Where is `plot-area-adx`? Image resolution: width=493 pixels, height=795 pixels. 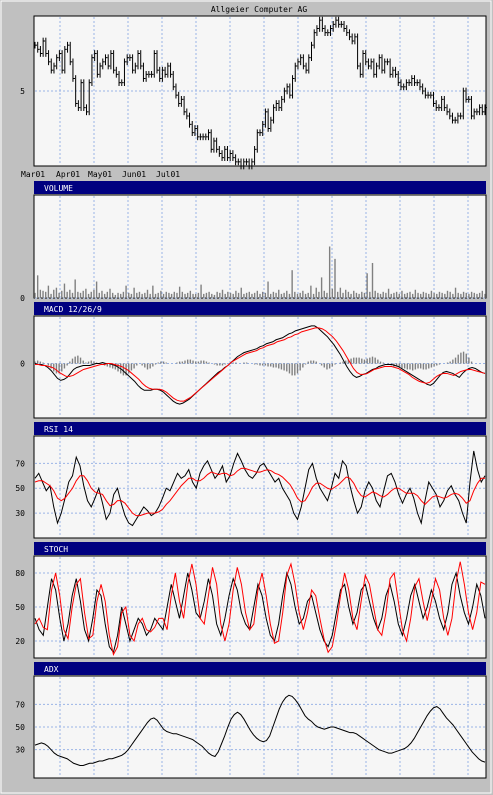
plot-area-adx is located at coordinates (260, 727).